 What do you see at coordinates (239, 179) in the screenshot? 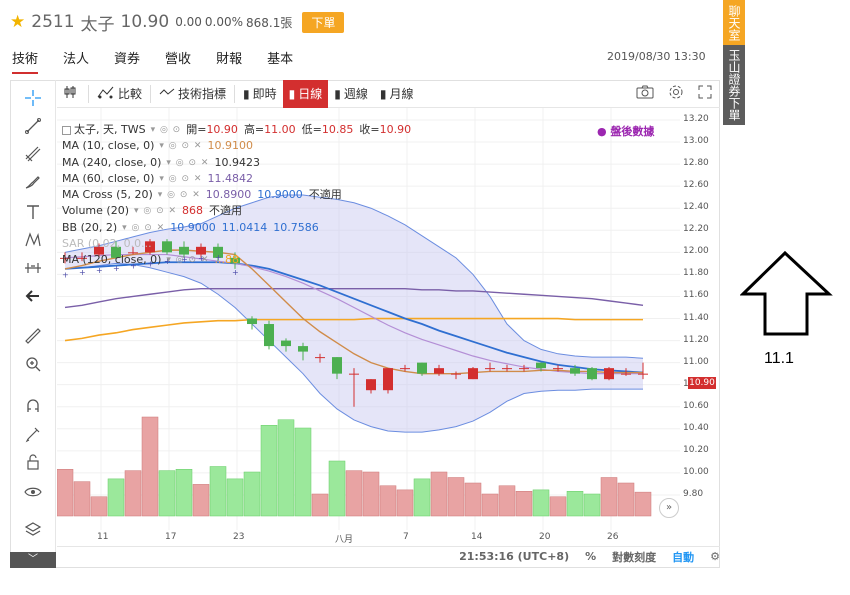
I see `legend-ma60-row: MA (60, close, 0) ▾ ◎ ⊙ ✕ 11.4842` at bounding box center [239, 179].